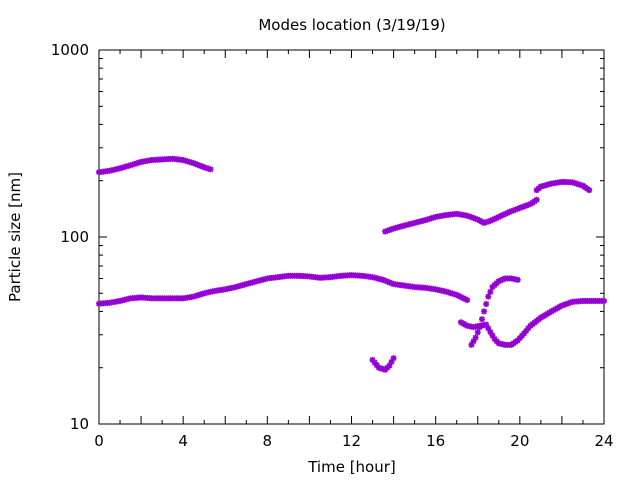  I want to click on x-tick-label: 16, so click(435, 441).